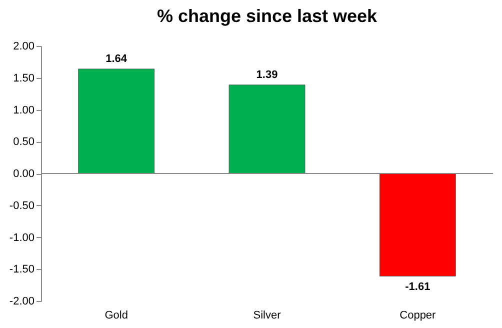  What do you see at coordinates (21, 238) in the screenshot?
I see `y-tick-label: -1.00` at bounding box center [21, 238].